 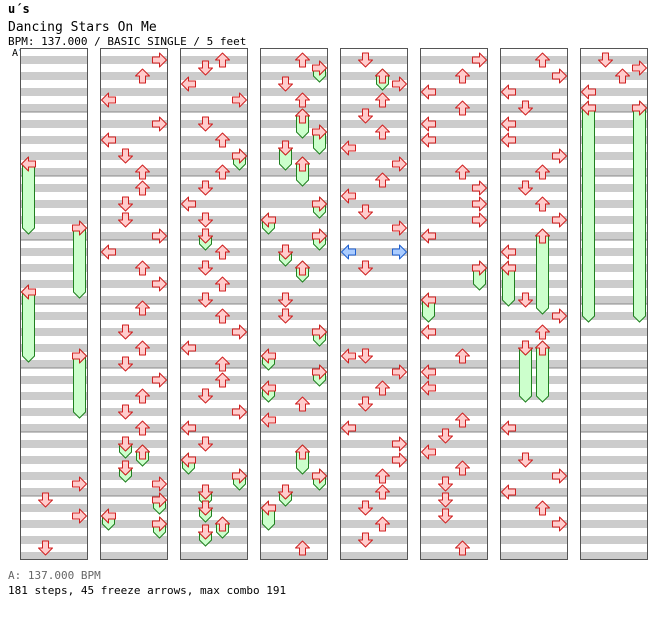 What do you see at coordinates (542, 275) in the screenshot?
I see `freeze-up-body` at bounding box center [542, 275].